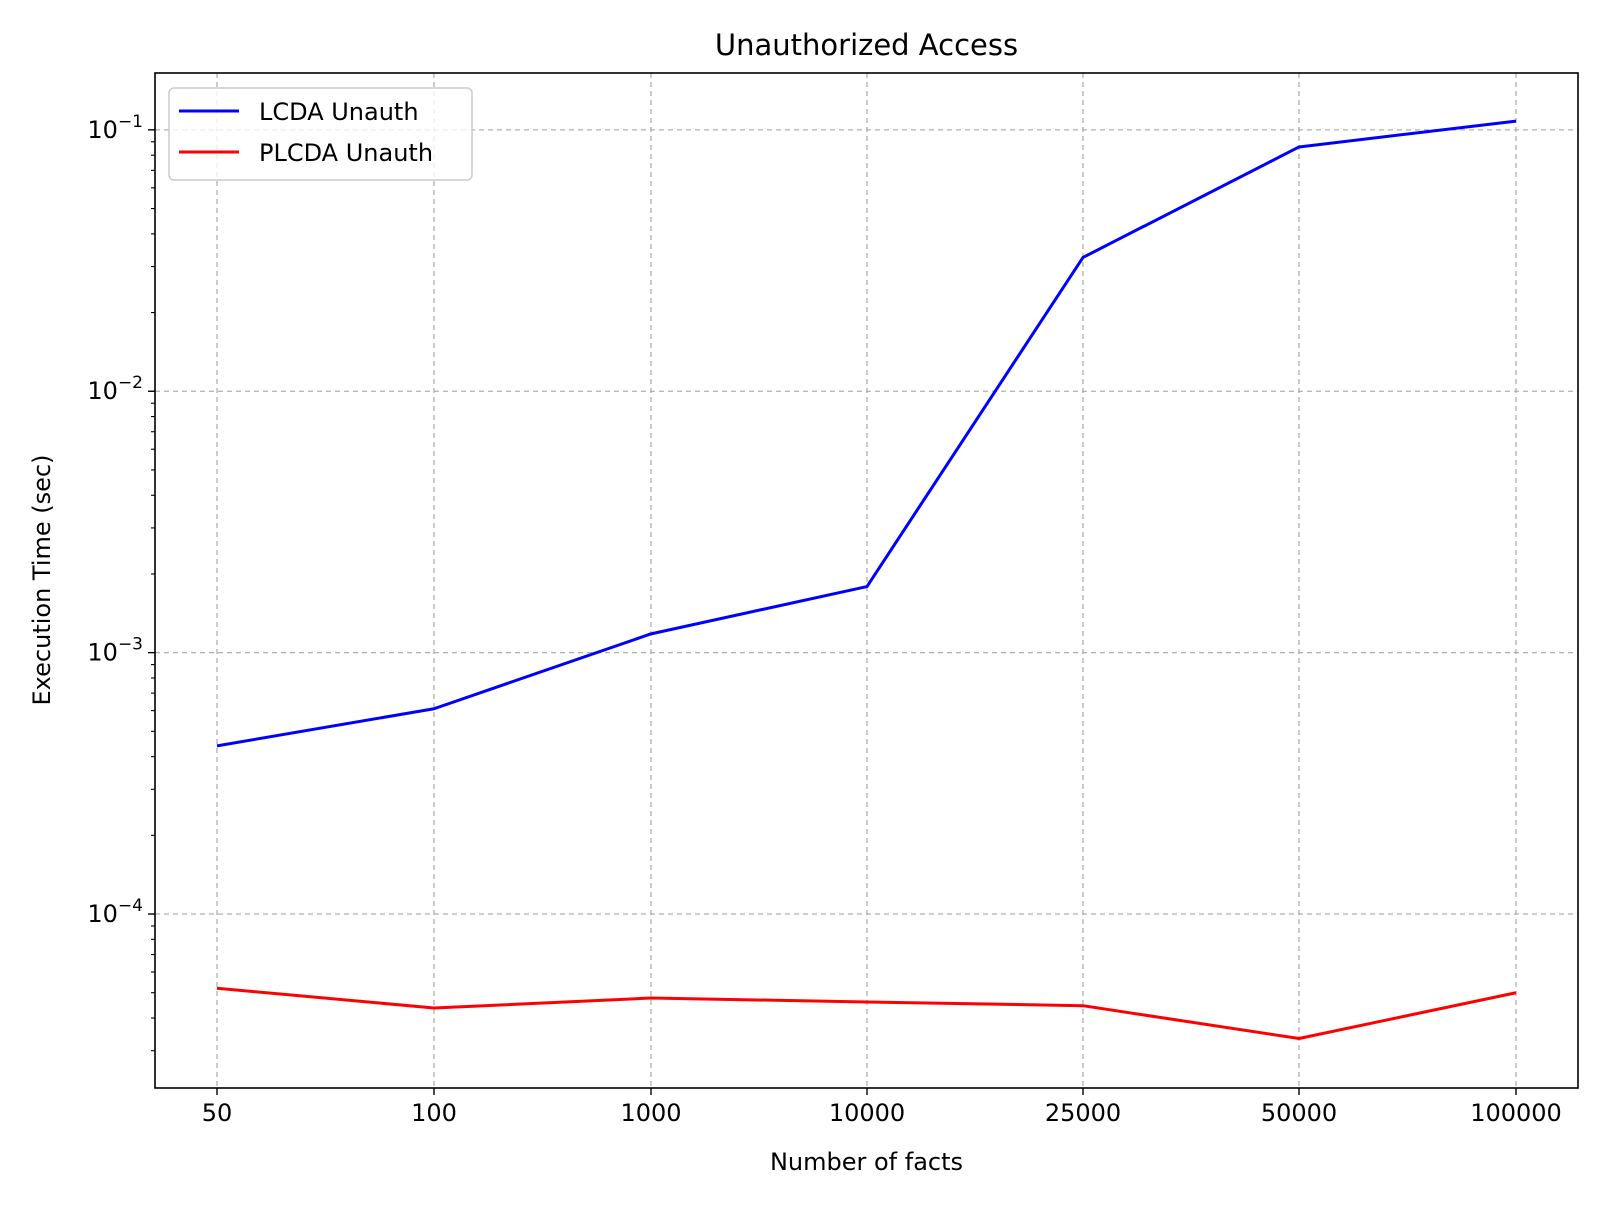 This screenshot has width=1600, height=1205. Describe the element at coordinates (867, 1113) in the screenshot. I see `x-tick-label: 10000` at that location.